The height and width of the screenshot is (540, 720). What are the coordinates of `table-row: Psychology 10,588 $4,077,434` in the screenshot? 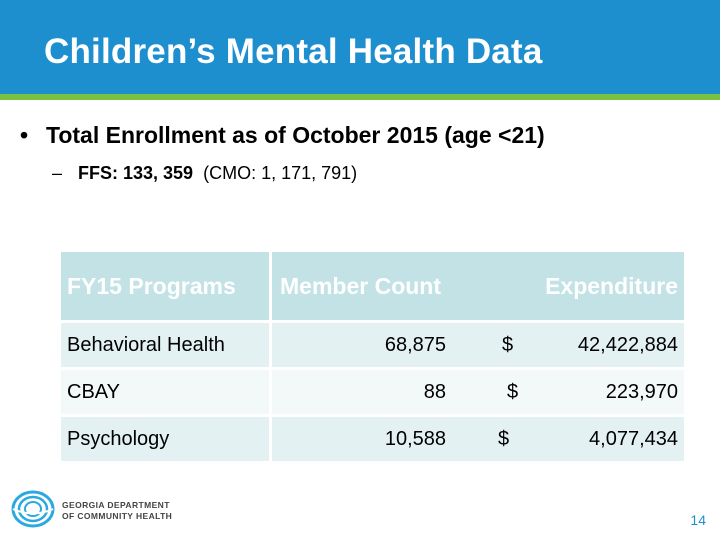 It's located at (372, 437).